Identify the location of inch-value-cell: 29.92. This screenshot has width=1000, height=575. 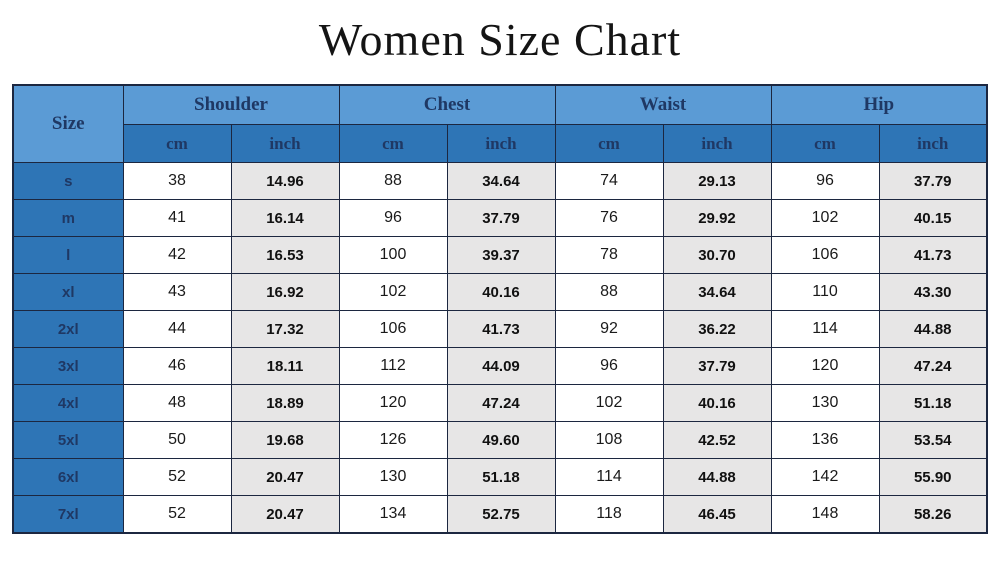
(717, 218).